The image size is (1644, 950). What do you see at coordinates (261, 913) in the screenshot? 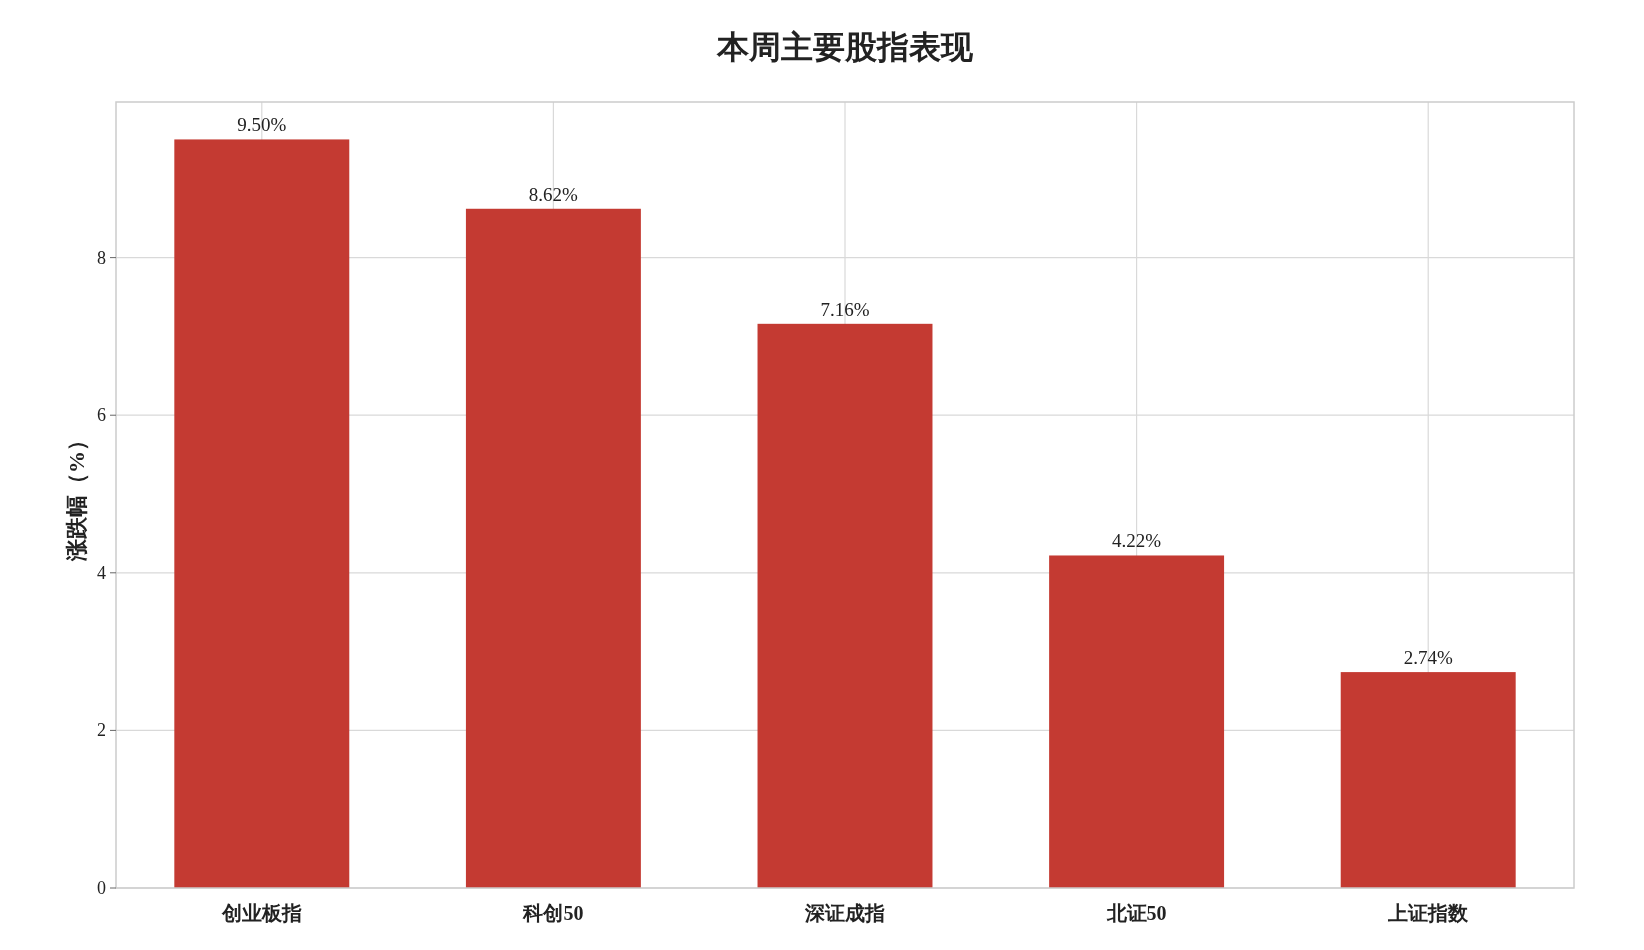
I see `x-tick-label: 创业板指` at bounding box center [261, 913].